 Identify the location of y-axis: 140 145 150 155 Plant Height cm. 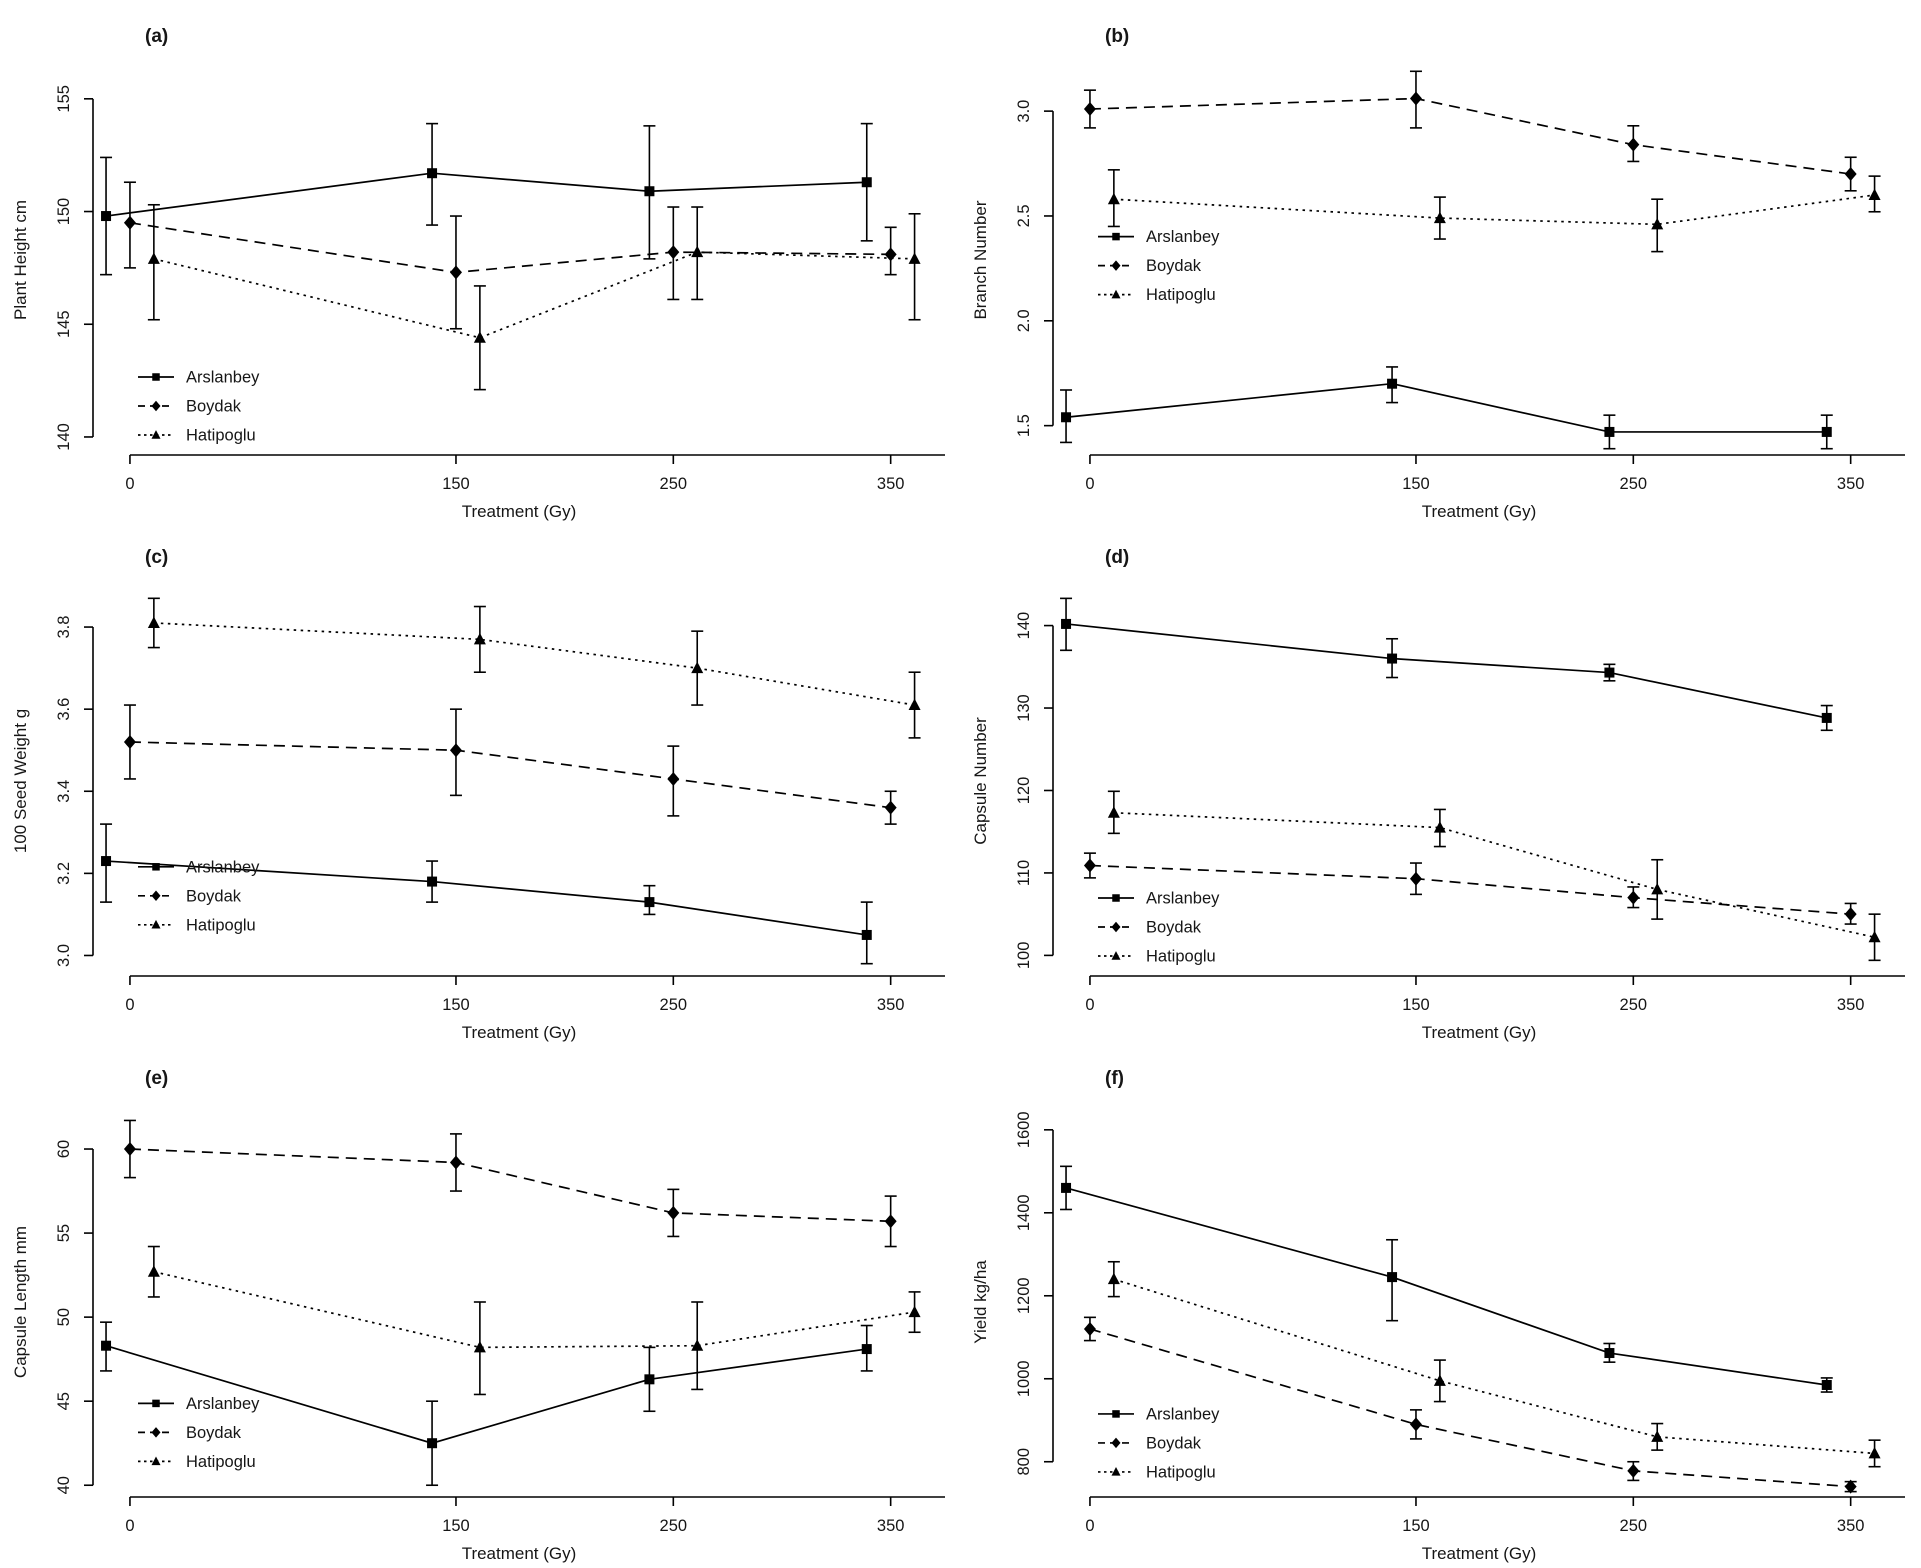
(52, 268).